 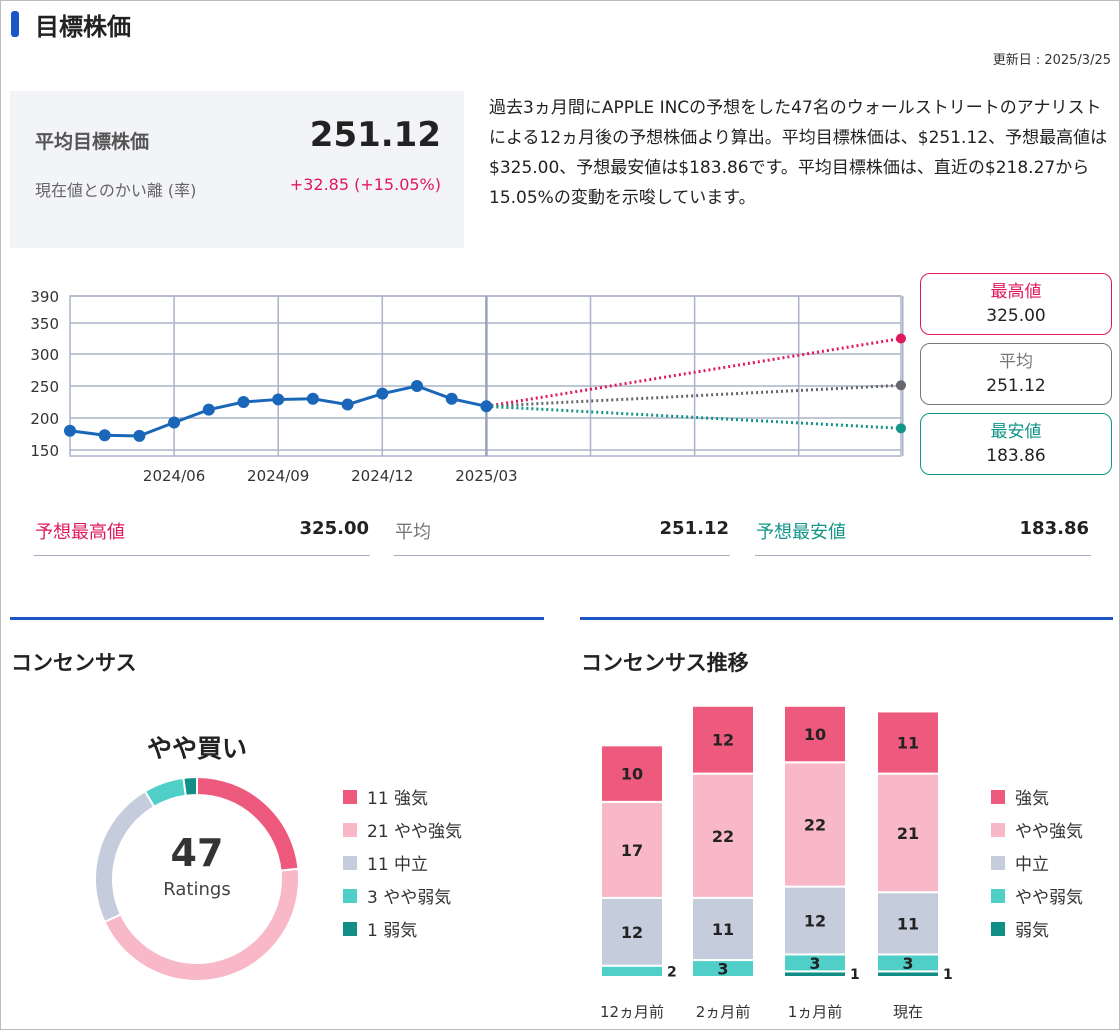 I want to click on legend-item: やや弱気, so click(x=1037, y=895).